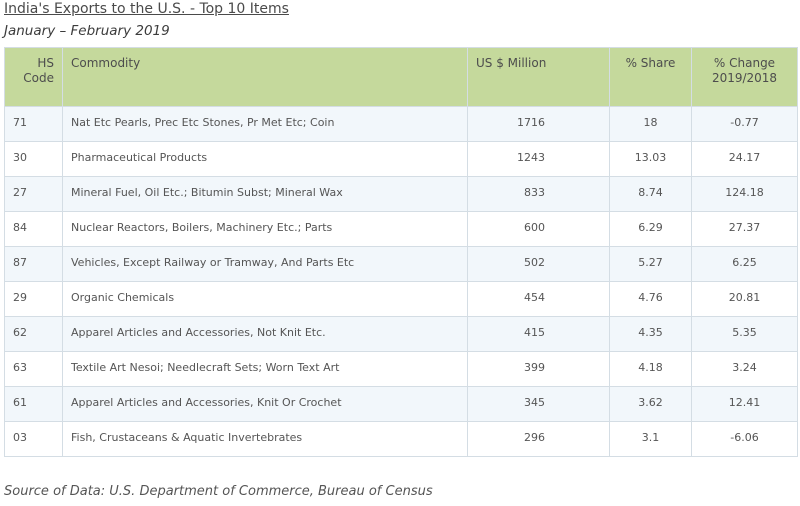  Describe the element at coordinates (538, 369) in the screenshot. I see `us-million-cell: 399` at that location.